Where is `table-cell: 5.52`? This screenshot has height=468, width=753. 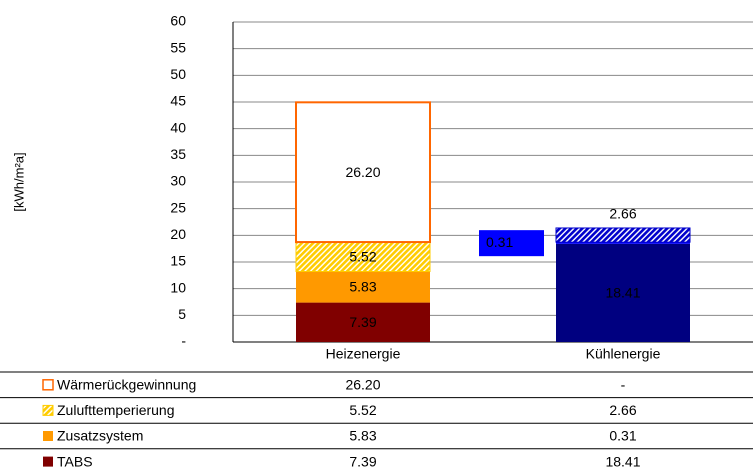 table-cell: 5.52 is located at coordinates (362, 410).